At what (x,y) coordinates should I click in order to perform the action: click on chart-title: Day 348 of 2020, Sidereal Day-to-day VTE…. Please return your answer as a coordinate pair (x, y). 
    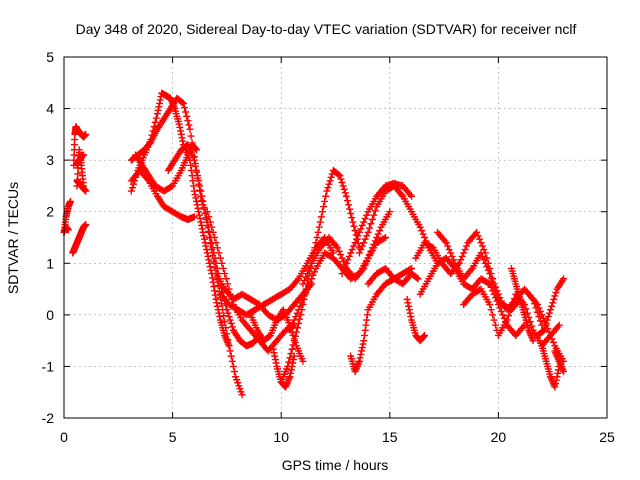
    Looking at the image, I should click on (326, 29).